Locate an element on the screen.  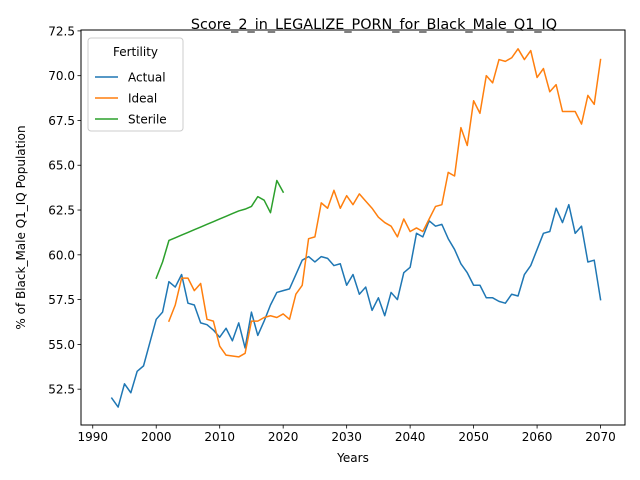
legend-title: Fertility is located at coordinates (135, 52).